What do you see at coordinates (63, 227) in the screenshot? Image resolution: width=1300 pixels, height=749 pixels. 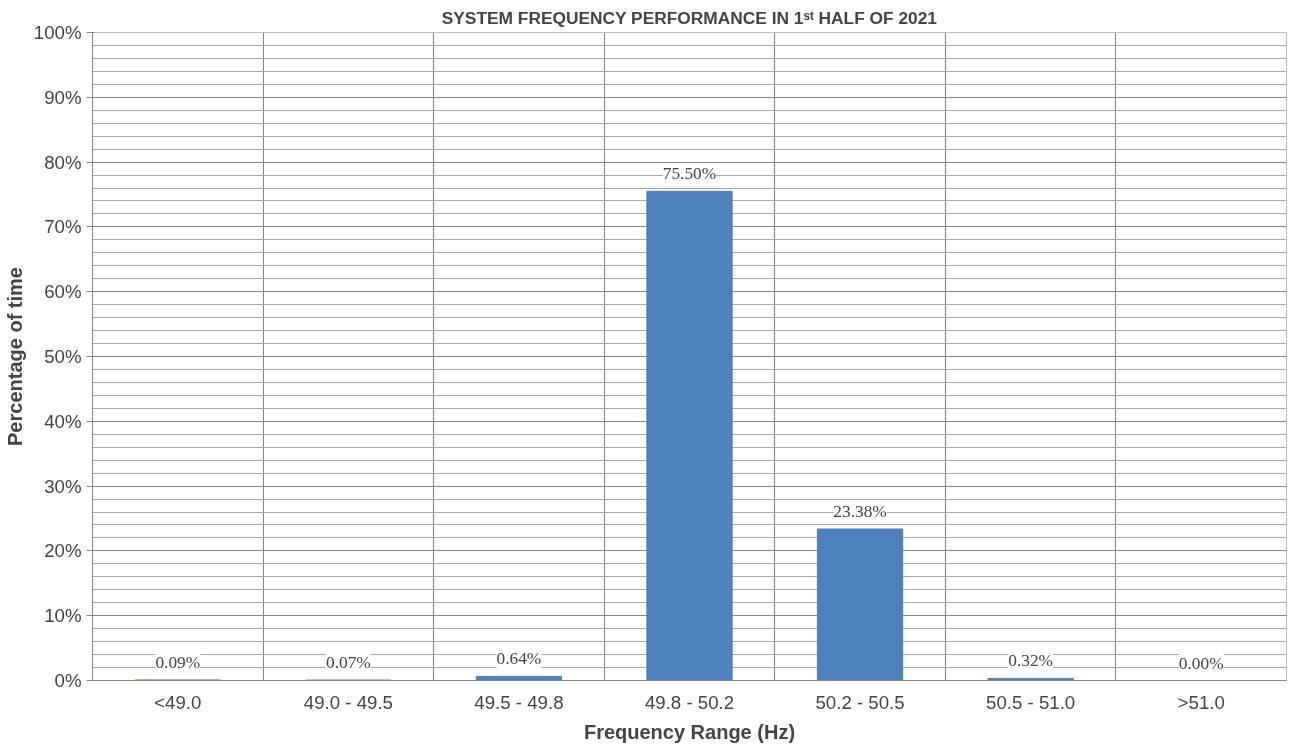 I see `y-tick-label: 70%` at bounding box center [63, 227].